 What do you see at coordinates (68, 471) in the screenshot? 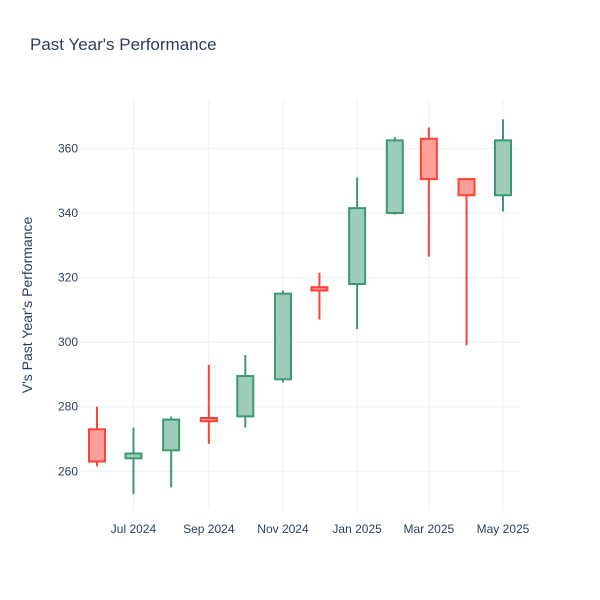
I see `y-tick-label: 260` at bounding box center [68, 471].